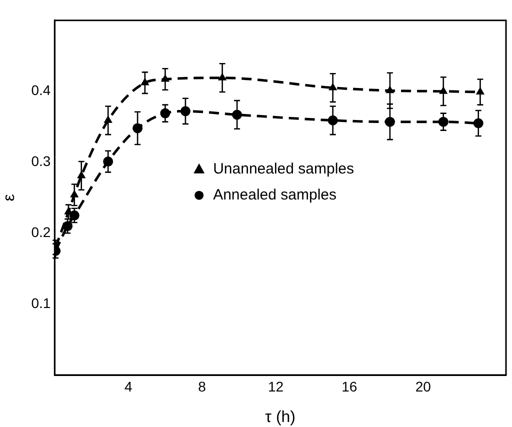  What do you see at coordinates (41, 232) in the screenshot?
I see `y-tick-label: 0.2` at bounding box center [41, 232].